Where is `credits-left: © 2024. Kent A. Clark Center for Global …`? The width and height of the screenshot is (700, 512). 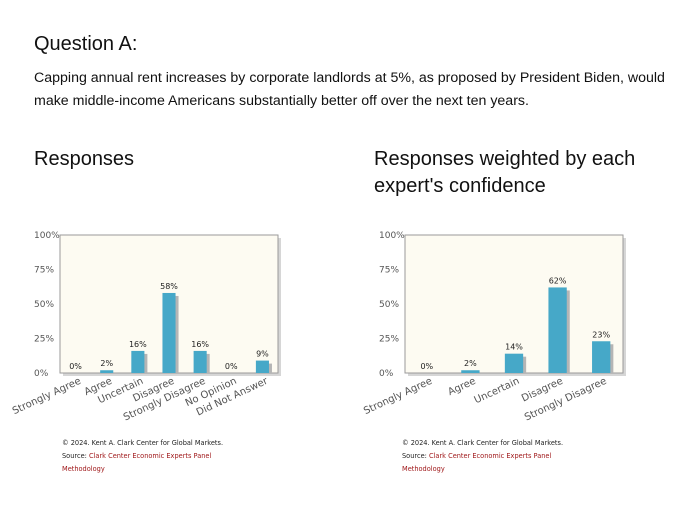
credits-left: © 2024. Kent A. Clark Center for Global … is located at coordinates (142, 456).